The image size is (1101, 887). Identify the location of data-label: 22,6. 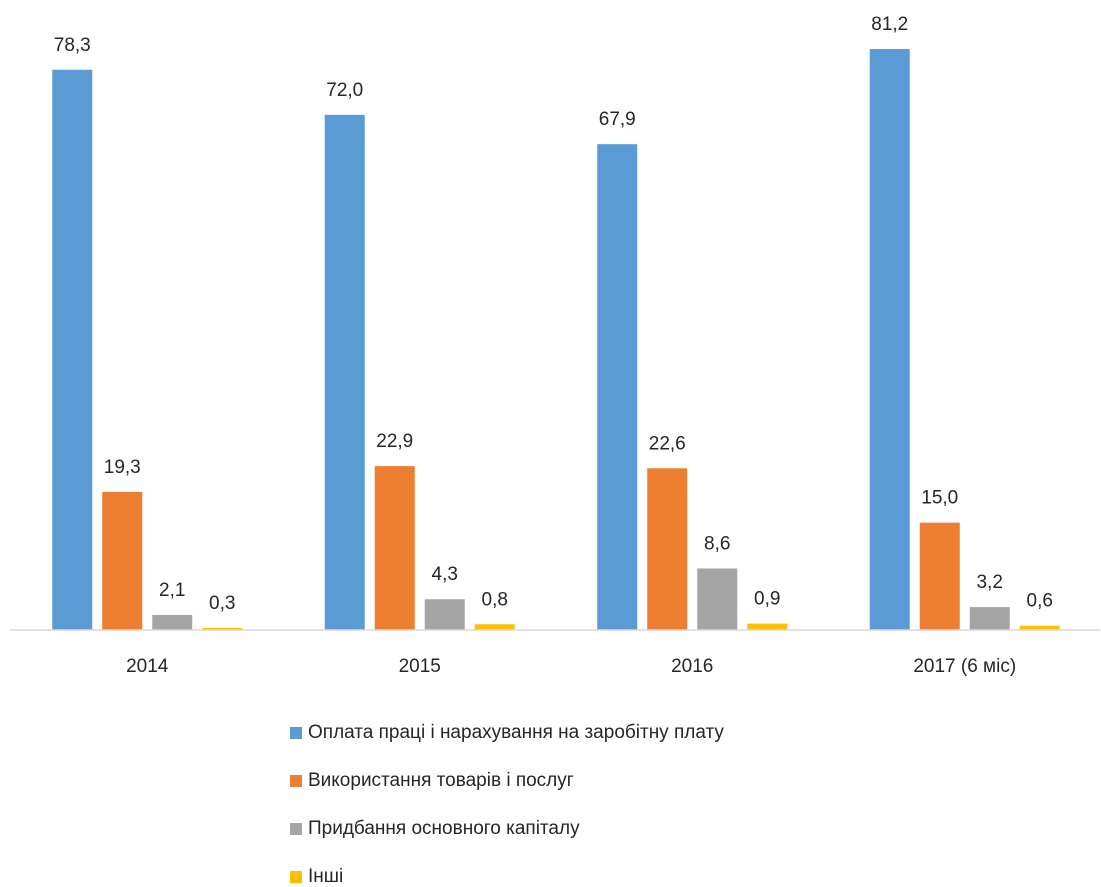
(667, 443).